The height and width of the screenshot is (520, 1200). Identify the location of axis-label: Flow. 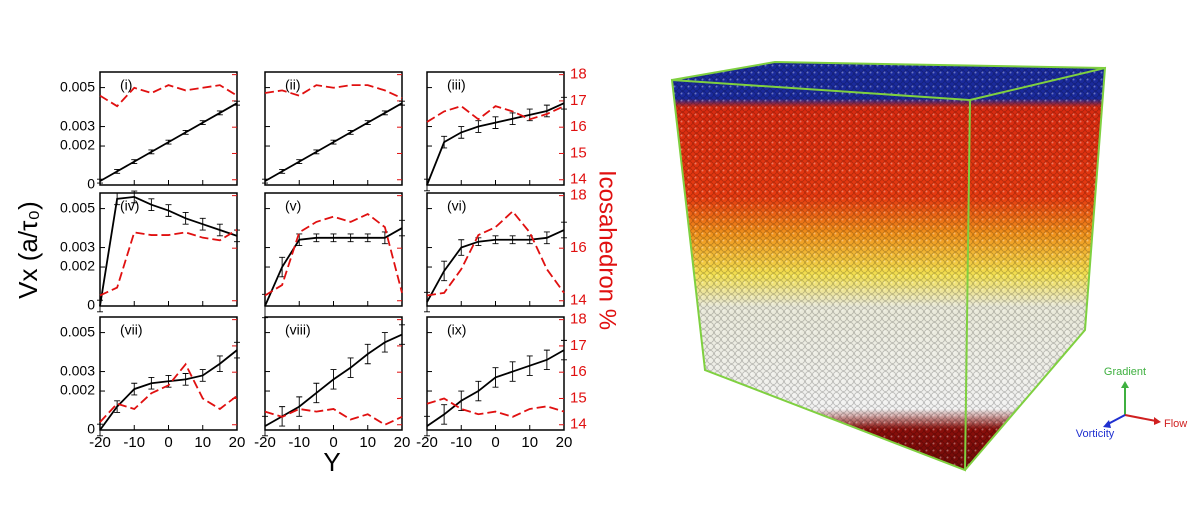
(1175, 424).